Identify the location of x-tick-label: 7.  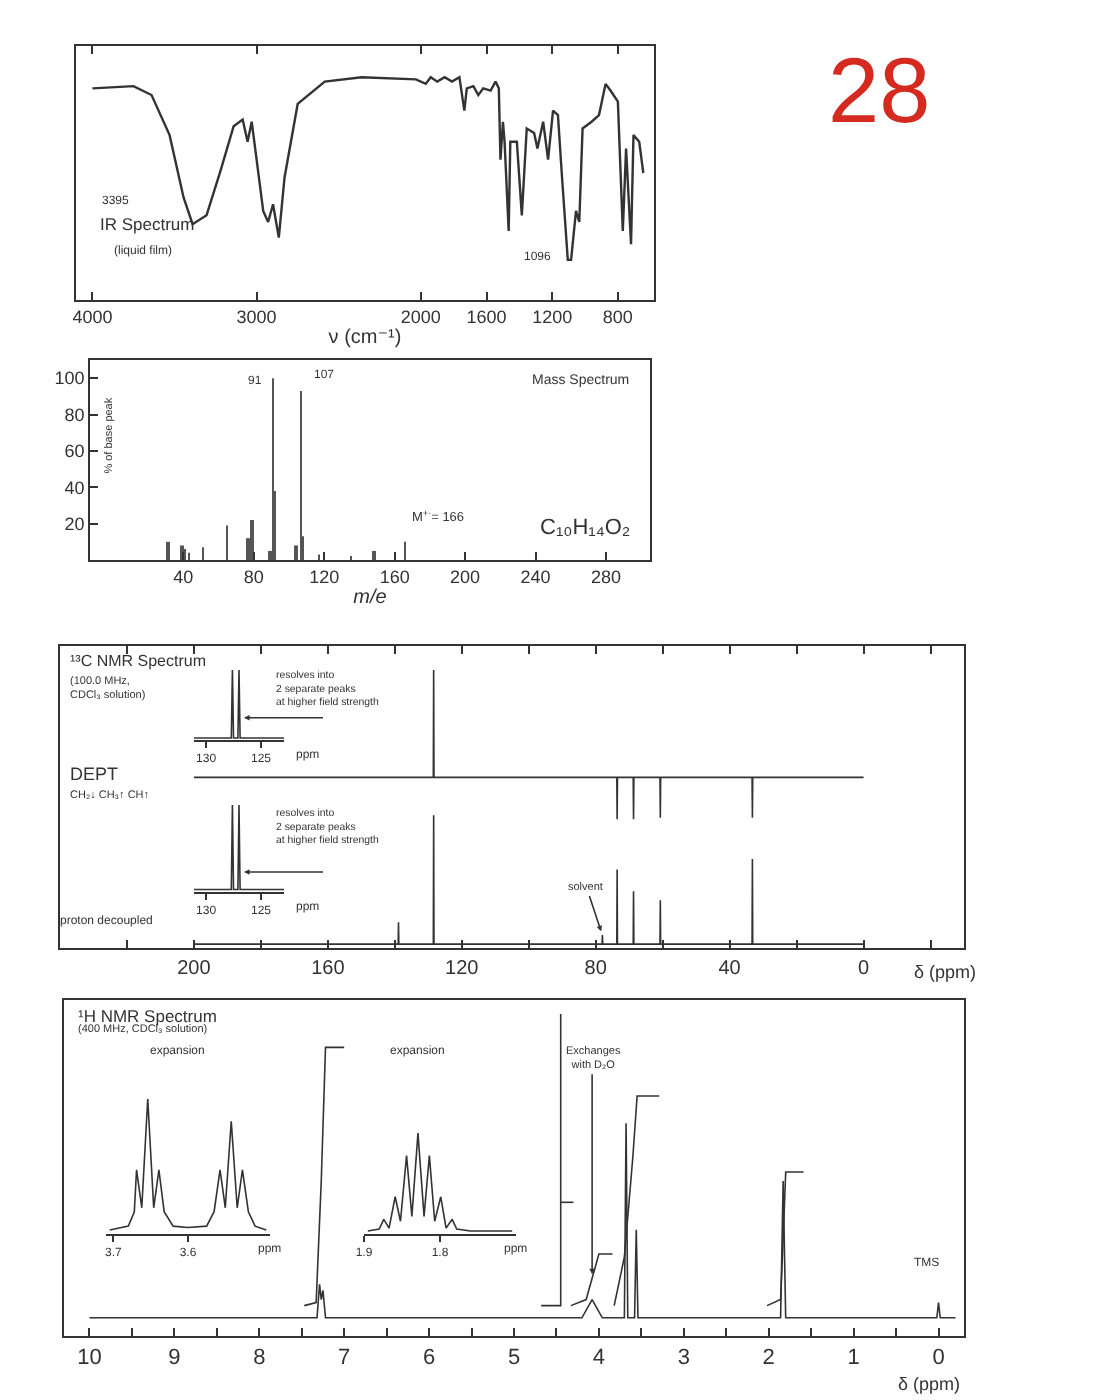
(344, 1358).